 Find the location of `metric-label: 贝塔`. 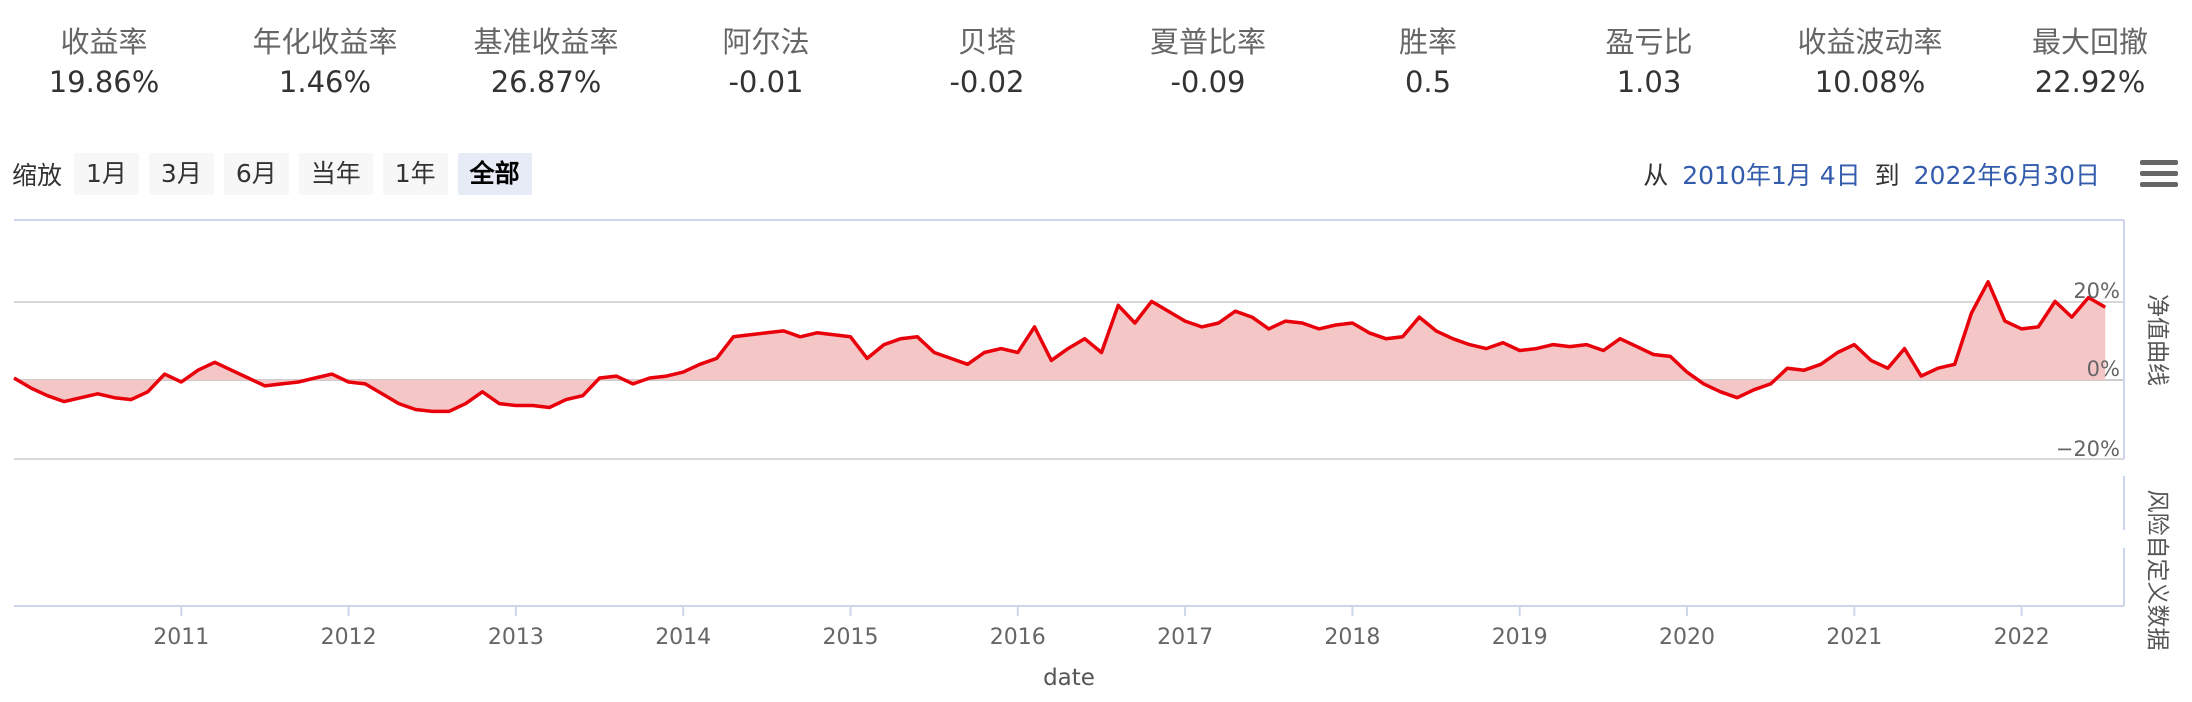

metric-label: 贝塔 is located at coordinates (986, 42).